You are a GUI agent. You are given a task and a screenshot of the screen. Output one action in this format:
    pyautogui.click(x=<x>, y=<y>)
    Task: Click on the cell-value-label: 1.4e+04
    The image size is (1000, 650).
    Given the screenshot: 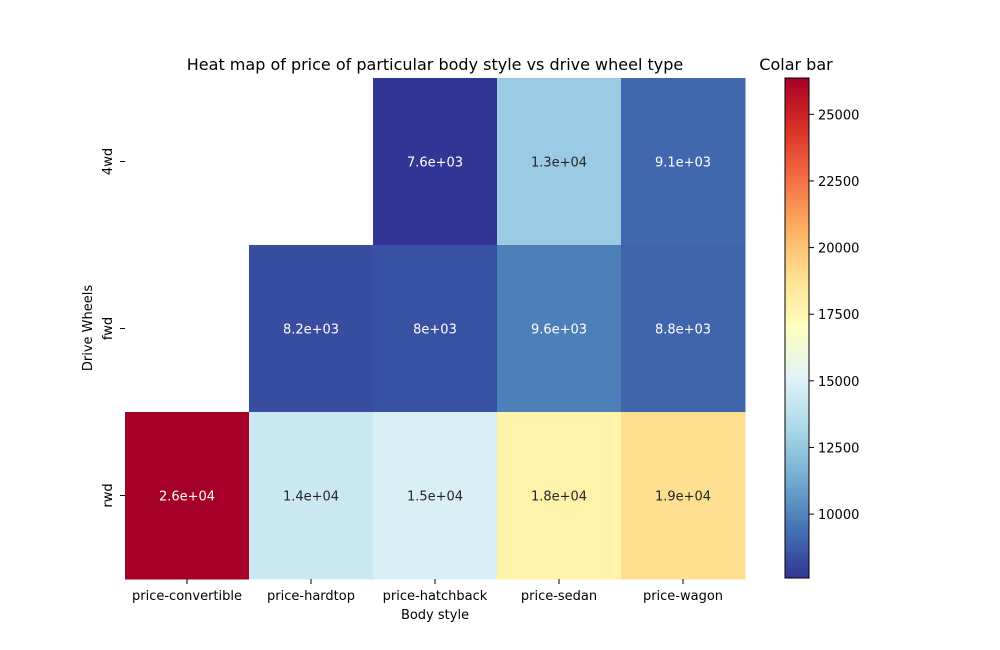 What is the action you would take?
    pyautogui.click(x=311, y=497)
    